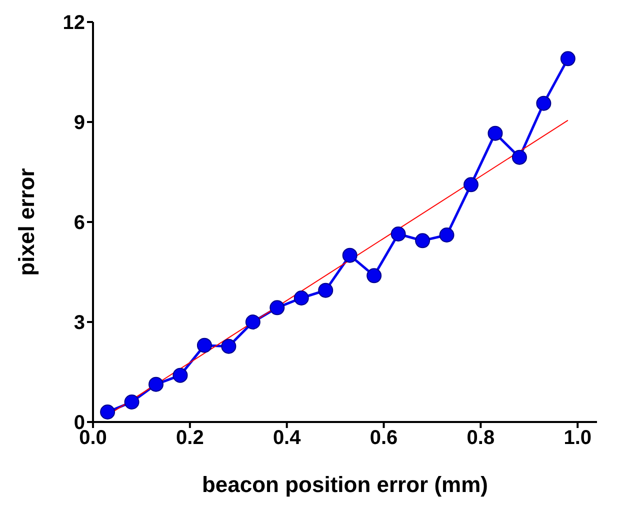 Image resolution: width=625 pixels, height=520 pixels. I want to click on x-tick-label: 0.4, so click(287, 438).